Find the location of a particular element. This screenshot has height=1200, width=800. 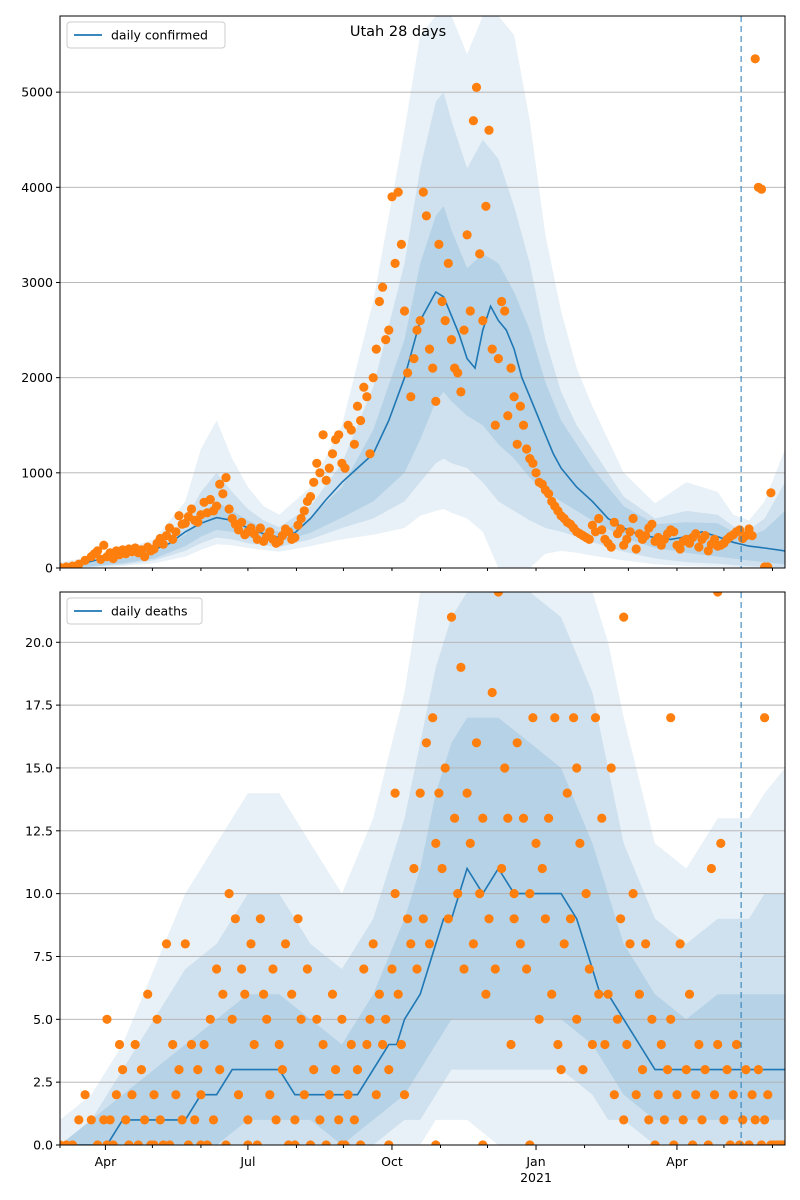

x-tick-label: Jul is located at coordinates (247, 1161).